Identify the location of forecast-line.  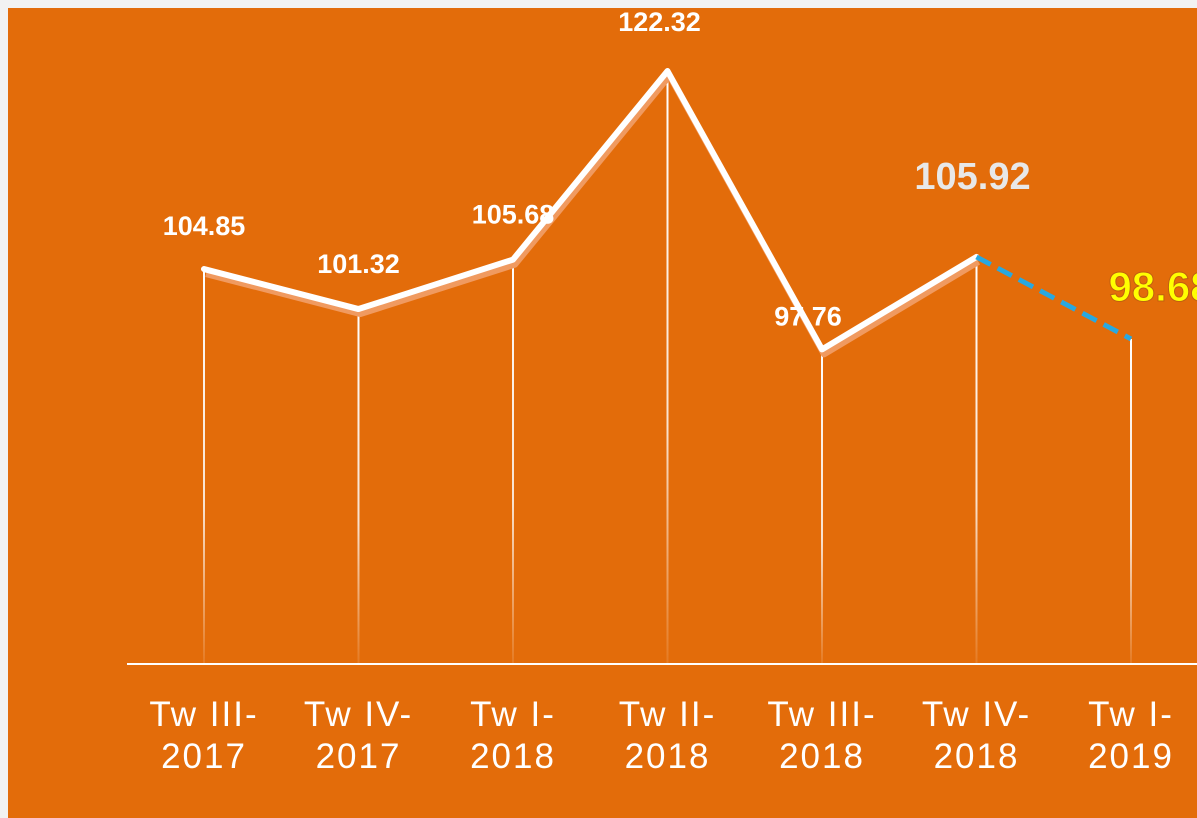
(1054, 298).